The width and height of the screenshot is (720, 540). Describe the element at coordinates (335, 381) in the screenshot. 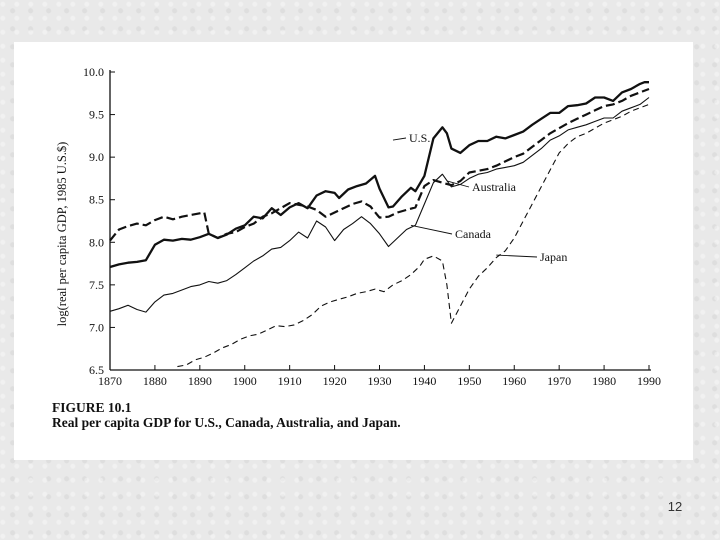

I see `x-tick-label: 1920` at that location.